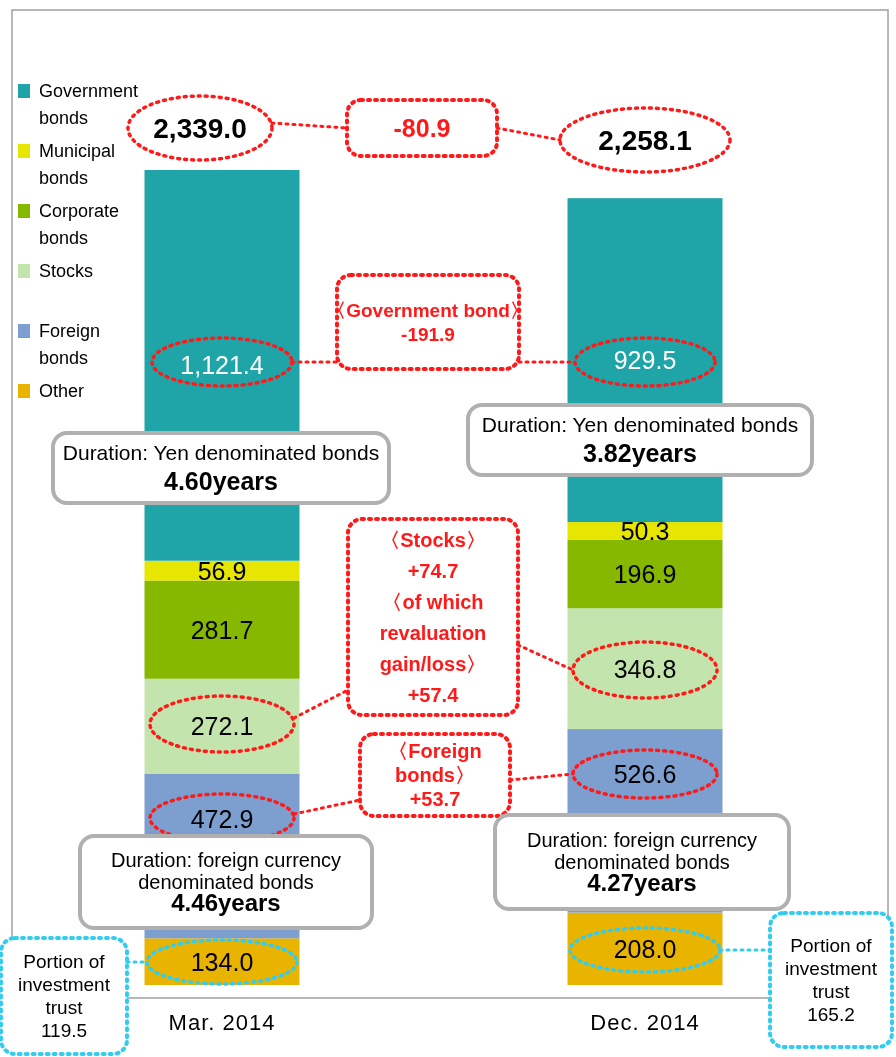  I want to click on x-tick-label: Mar. 2014, so click(222, 1022).